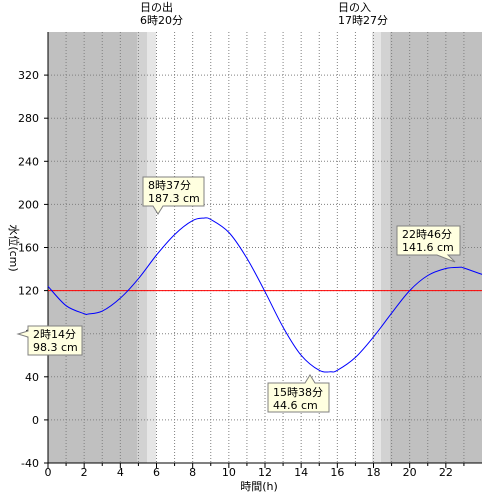 This screenshot has width=496, height=496. What do you see at coordinates (28, 204) in the screenshot?
I see `y-tick-label: 200` at bounding box center [28, 204].